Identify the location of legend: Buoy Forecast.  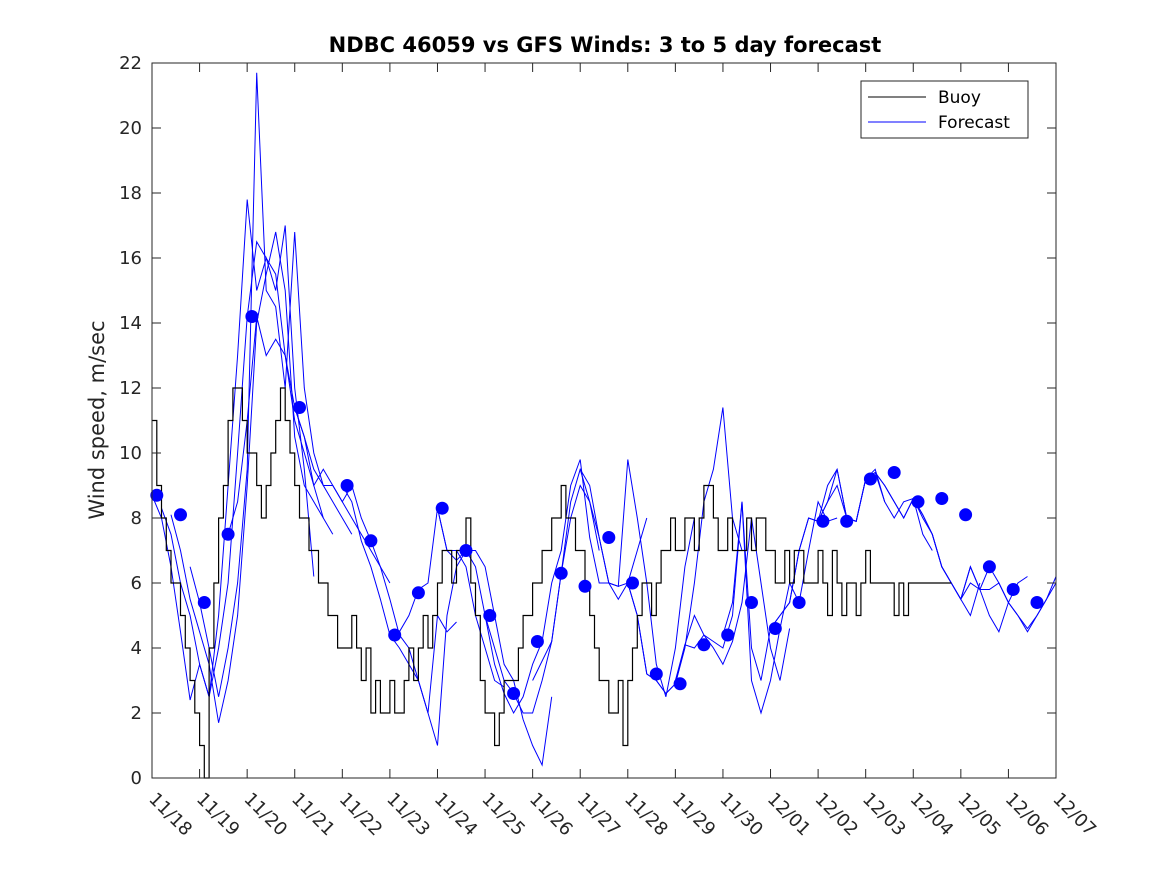
(944, 109).